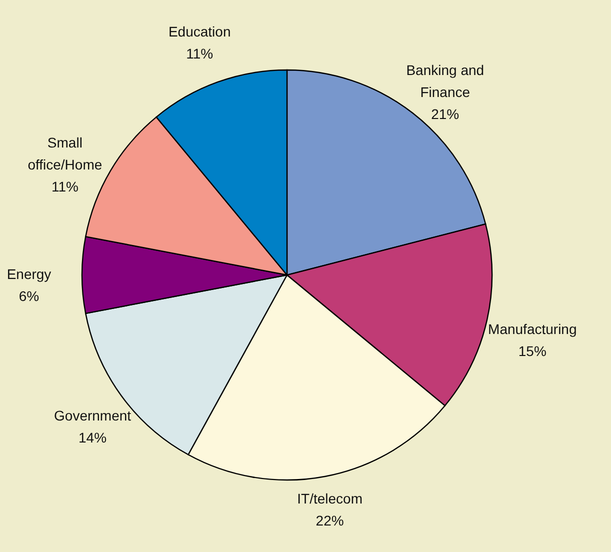 This screenshot has width=611, height=552. I want to click on data-label: 21%, so click(445, 114).